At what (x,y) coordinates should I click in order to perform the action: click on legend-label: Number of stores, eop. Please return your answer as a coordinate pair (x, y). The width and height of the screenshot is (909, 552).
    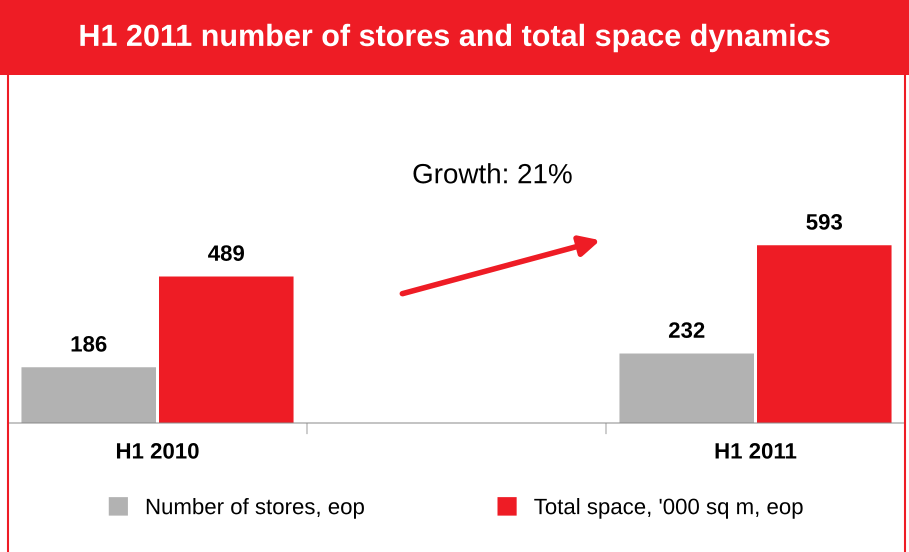
    Looking at the image, I should click on (255, 508).